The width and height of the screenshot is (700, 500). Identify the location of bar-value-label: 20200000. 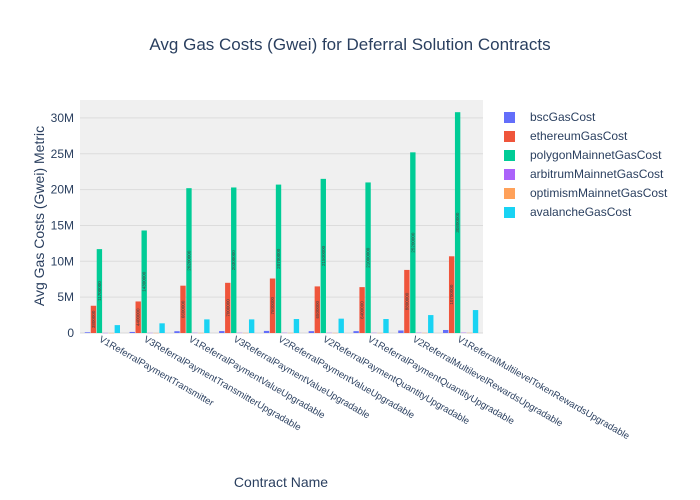
(188, 260).